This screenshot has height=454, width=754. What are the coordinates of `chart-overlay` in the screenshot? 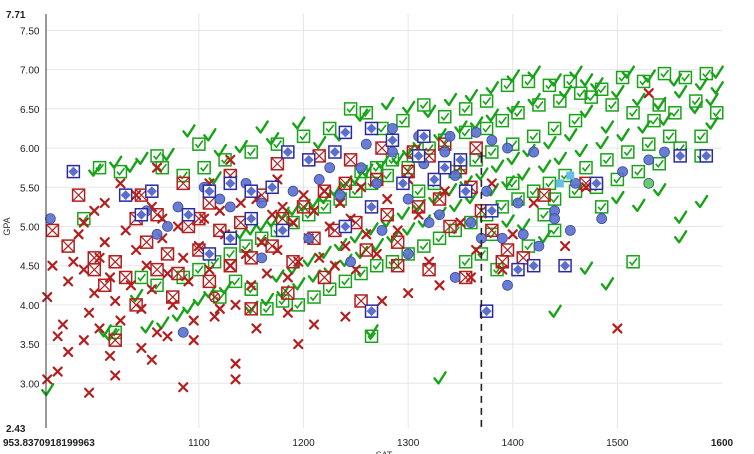 It's located at (481, 289).